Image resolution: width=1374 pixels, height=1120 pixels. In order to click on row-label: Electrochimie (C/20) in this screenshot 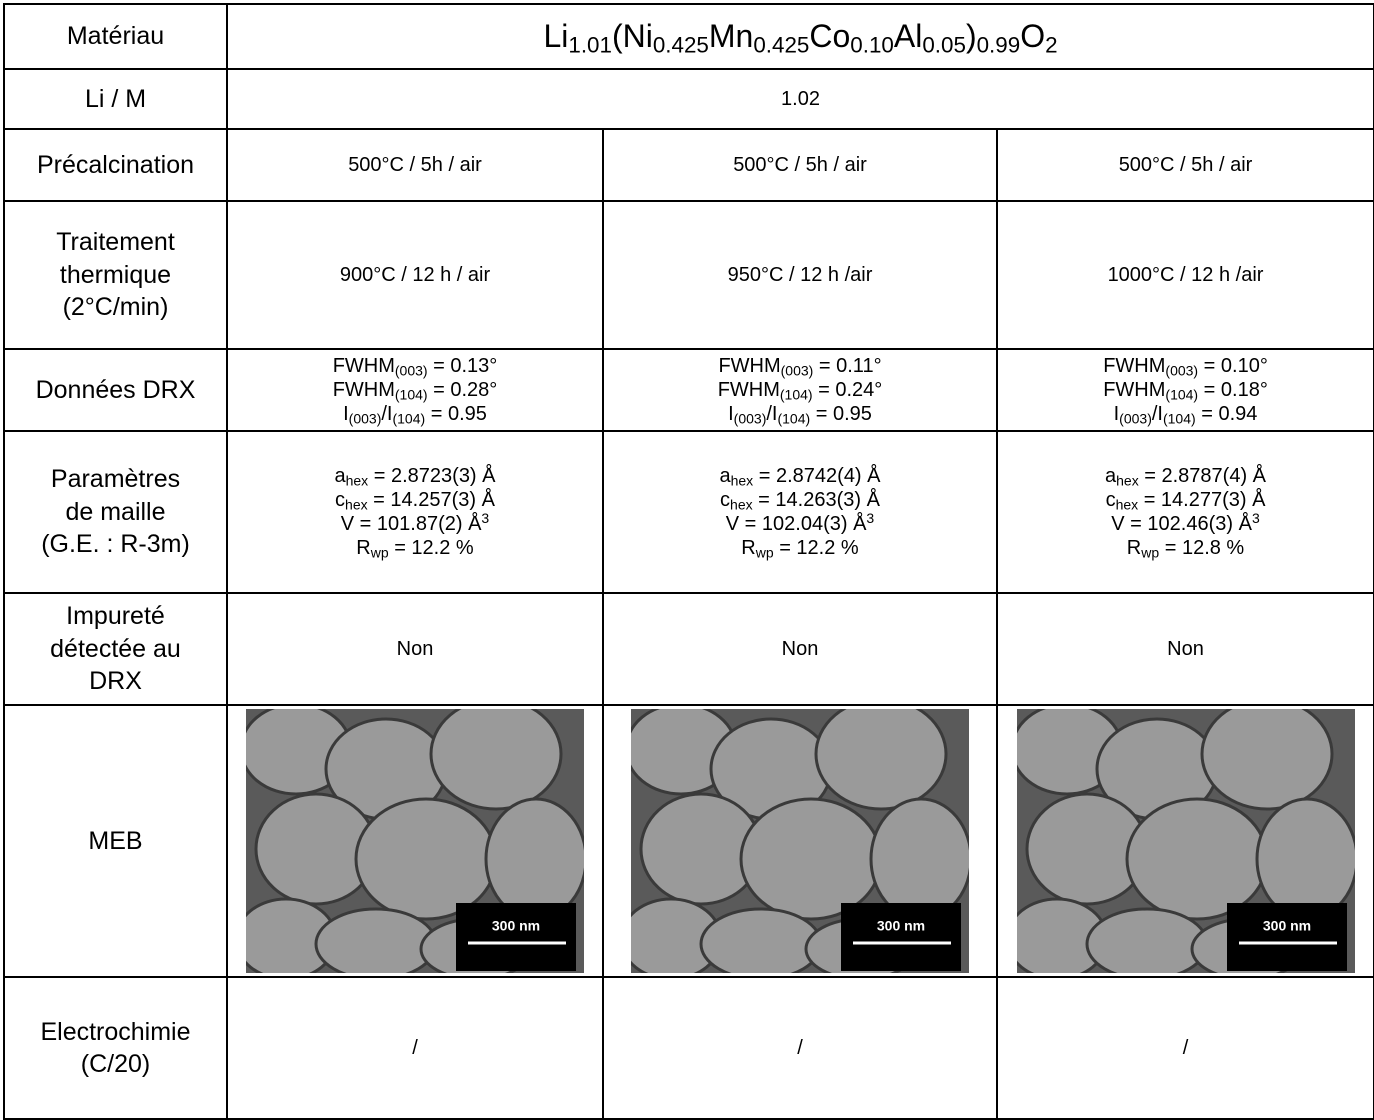, I will do `click(115, 1048)`.